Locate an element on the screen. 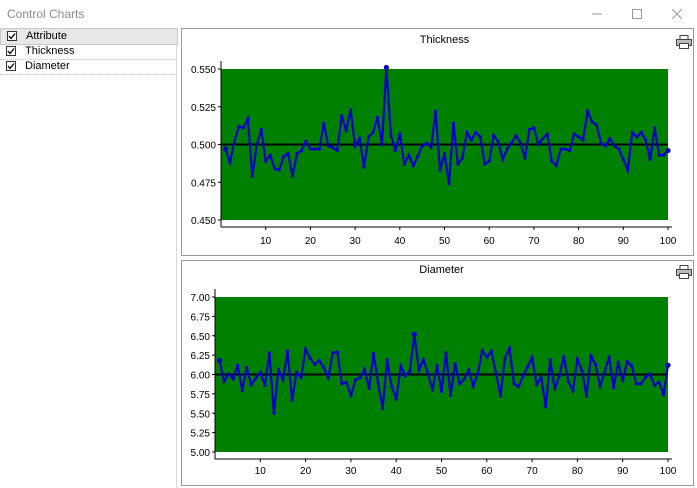 The height and width of the screenshot is (488, 697). checkbox-thickness is located at coordinates (11, 51).